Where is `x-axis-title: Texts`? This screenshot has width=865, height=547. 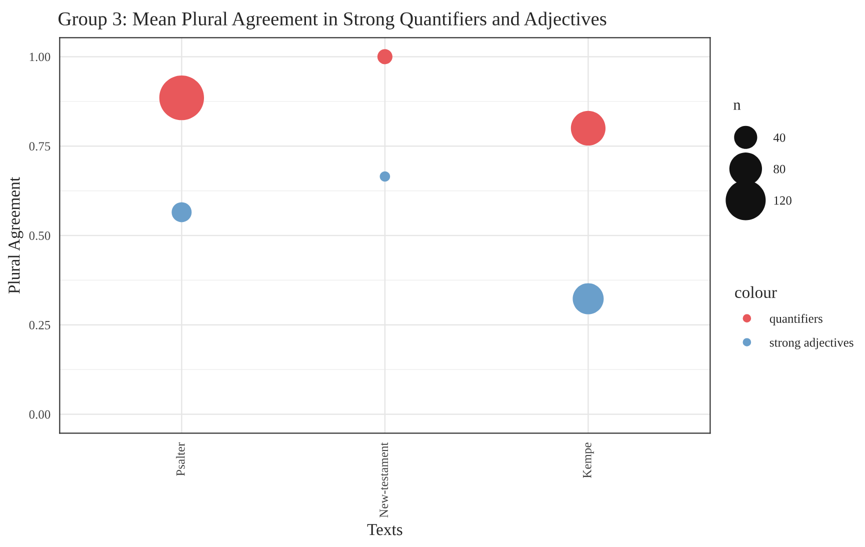 x-axis-title: Texts is located at coordinates (384, 530).